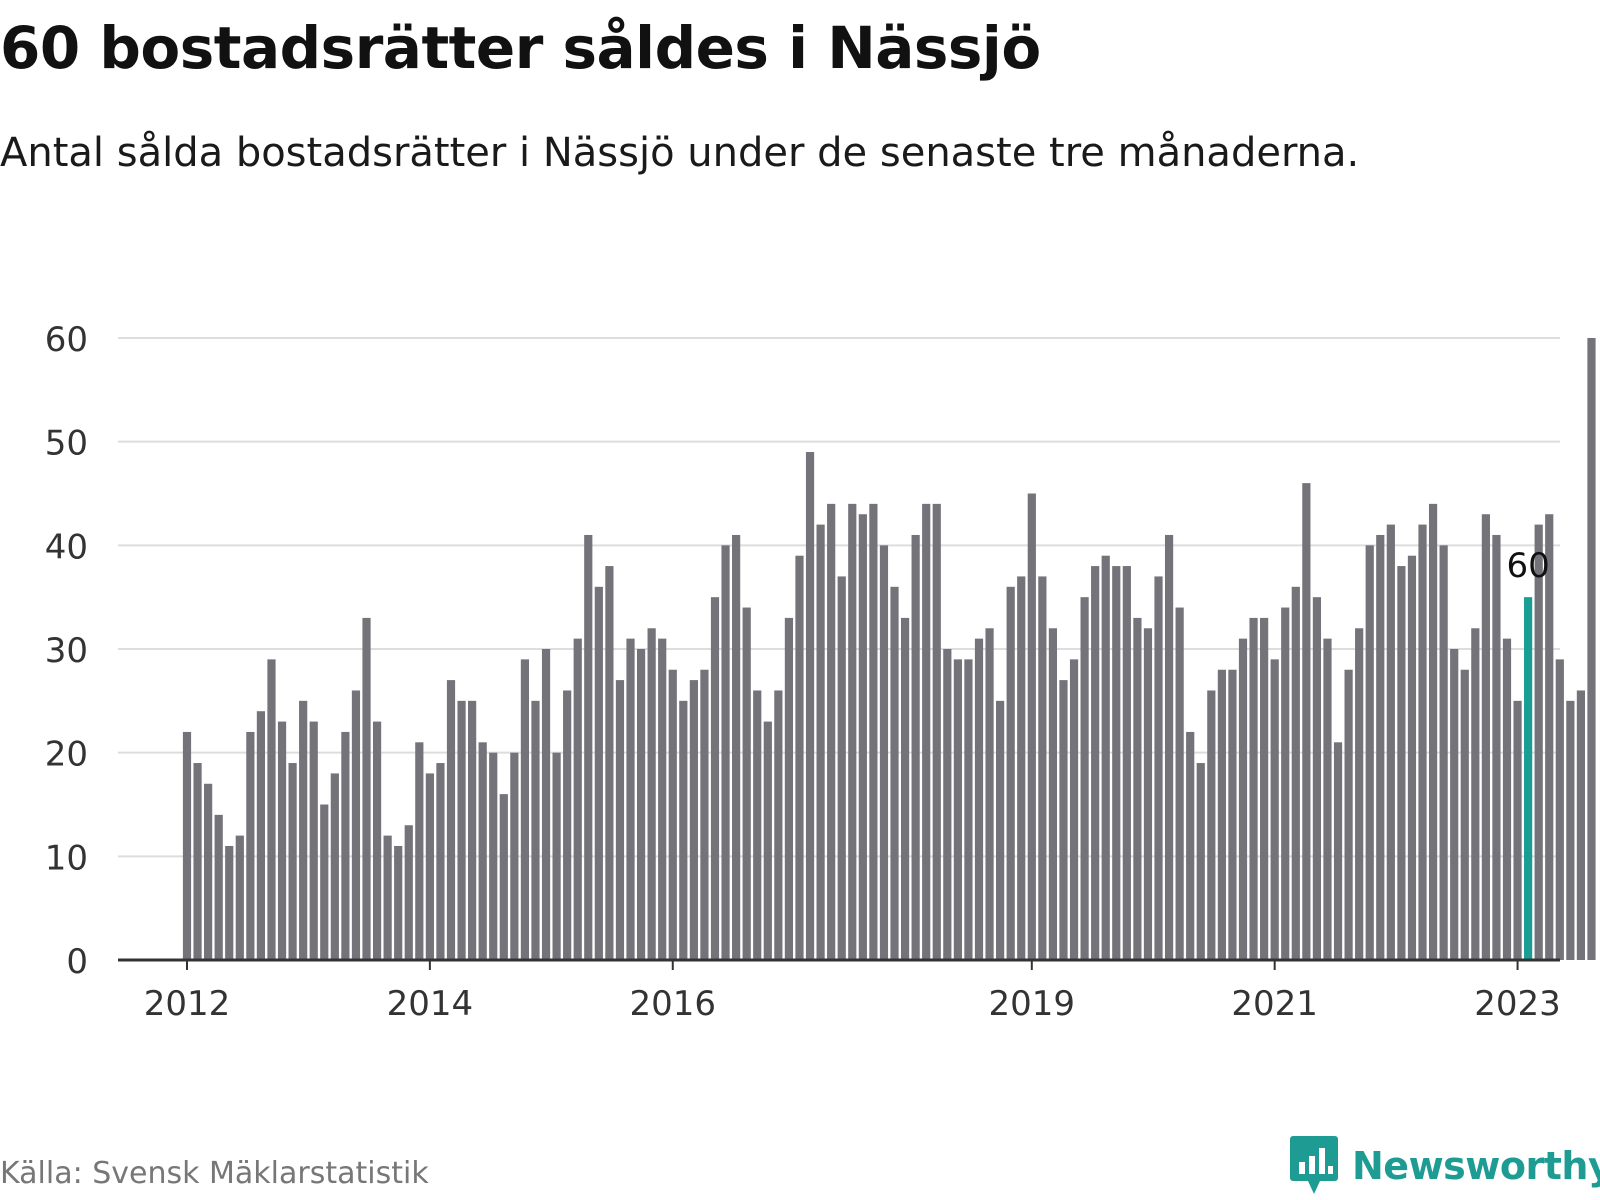  I want to click on y-tick-label: 0, so click(77, 962).